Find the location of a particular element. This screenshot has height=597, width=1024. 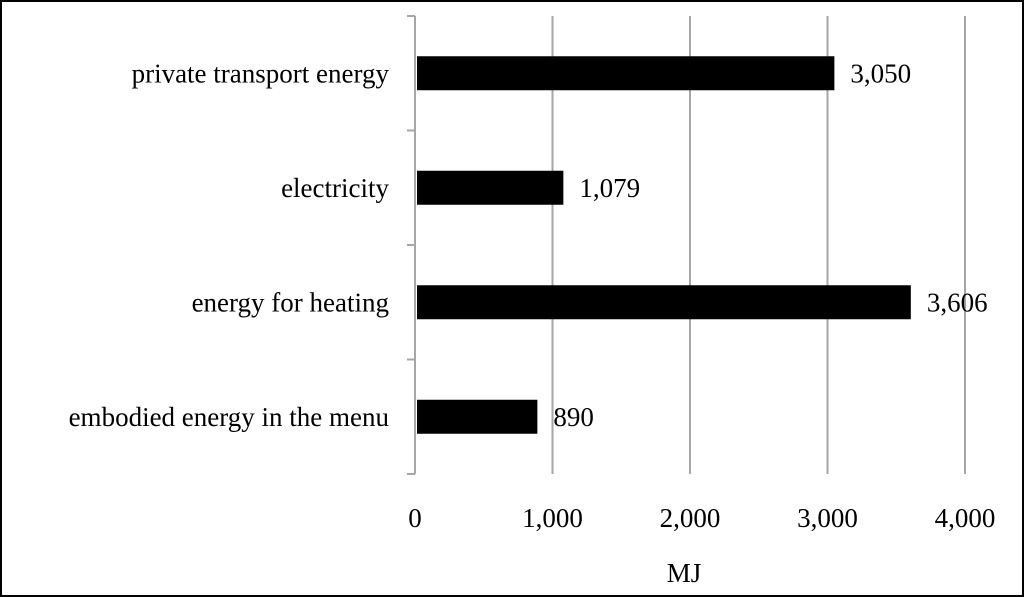

tick-labels: 0 1,000 2,000 3,000 4,000 is located at coordinates (701, 518).